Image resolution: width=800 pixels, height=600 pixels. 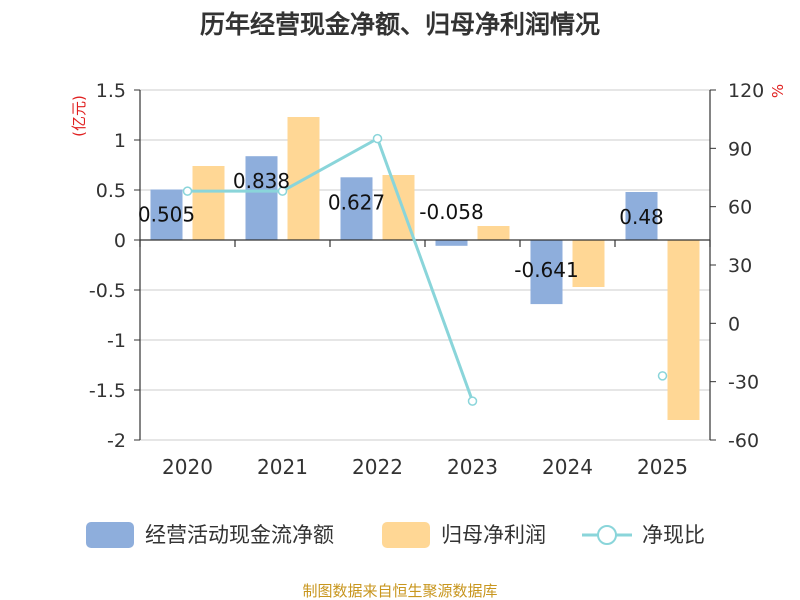 I want to click on data-label-cashflow: -0.641, so click(x=546, y=270).